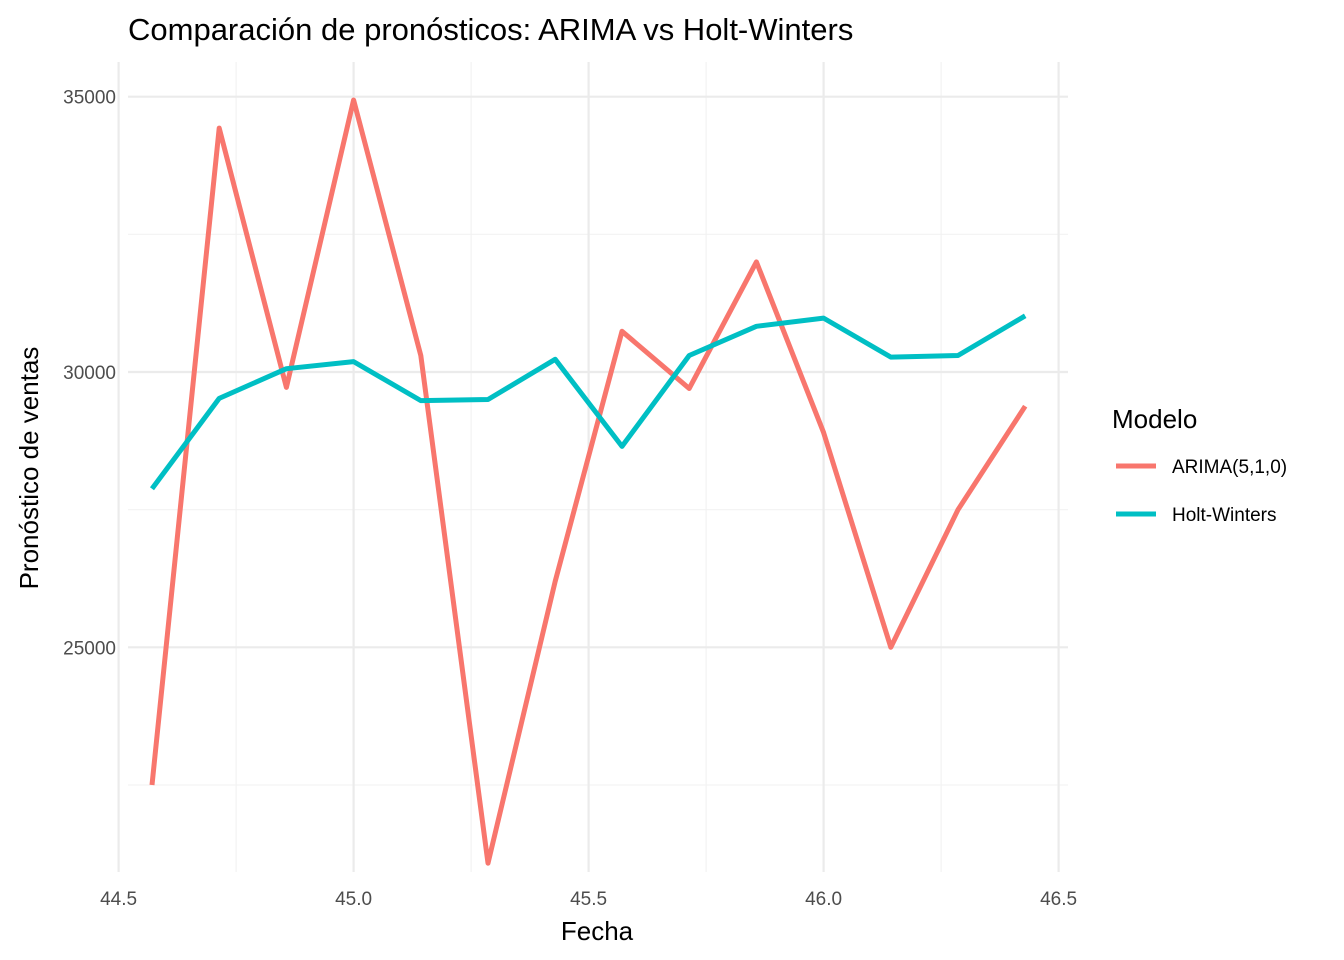 The image size is (1344, 960). I want to click on legend: Modelo ARIMA(5,1,0) Holt-Winters, so click(1199, 465).